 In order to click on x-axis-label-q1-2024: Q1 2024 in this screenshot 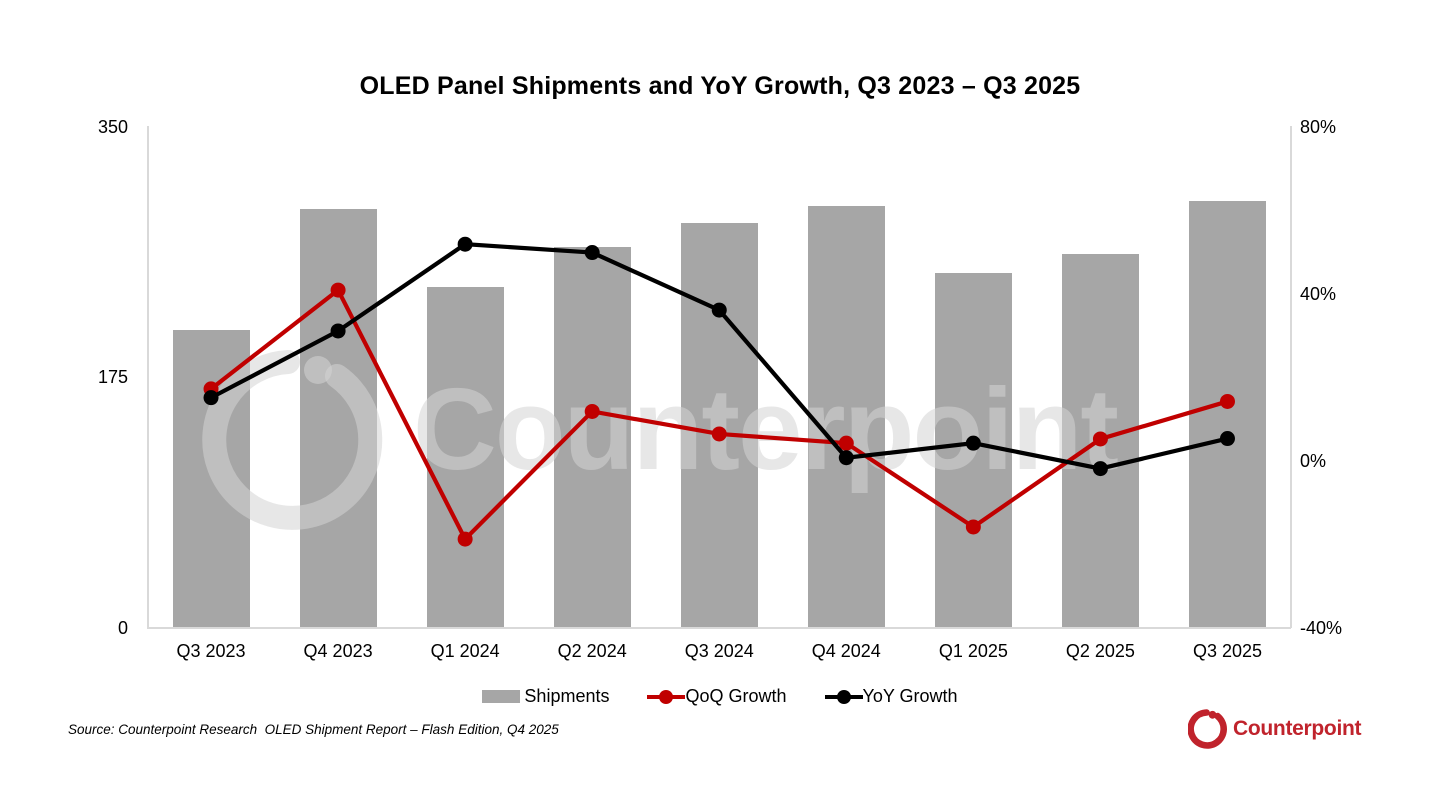, I will do `click(465, 651)`.